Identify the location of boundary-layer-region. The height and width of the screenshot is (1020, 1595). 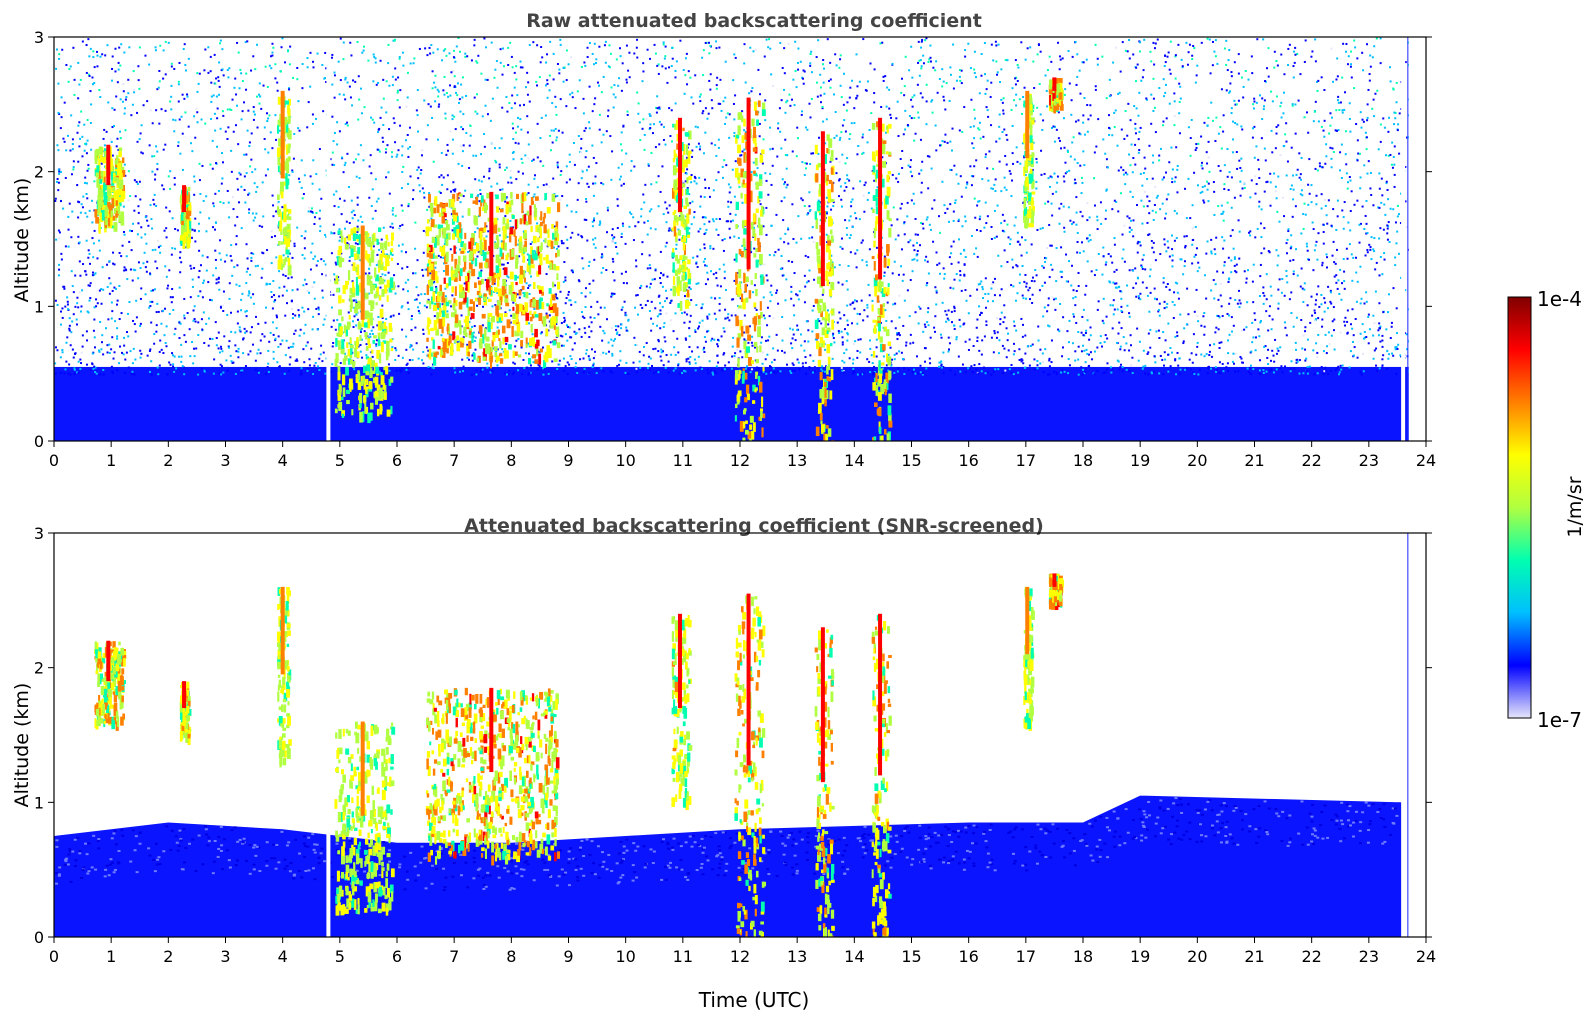
(729, 866).